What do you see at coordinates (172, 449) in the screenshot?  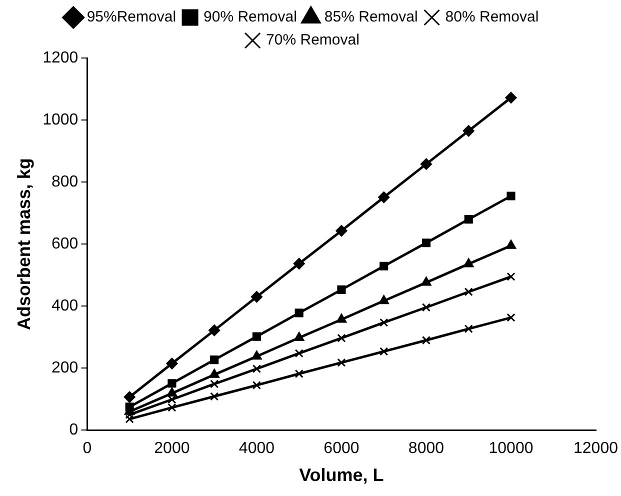 I see `x-tick-label: 2000` at bounding box center [172, 449].